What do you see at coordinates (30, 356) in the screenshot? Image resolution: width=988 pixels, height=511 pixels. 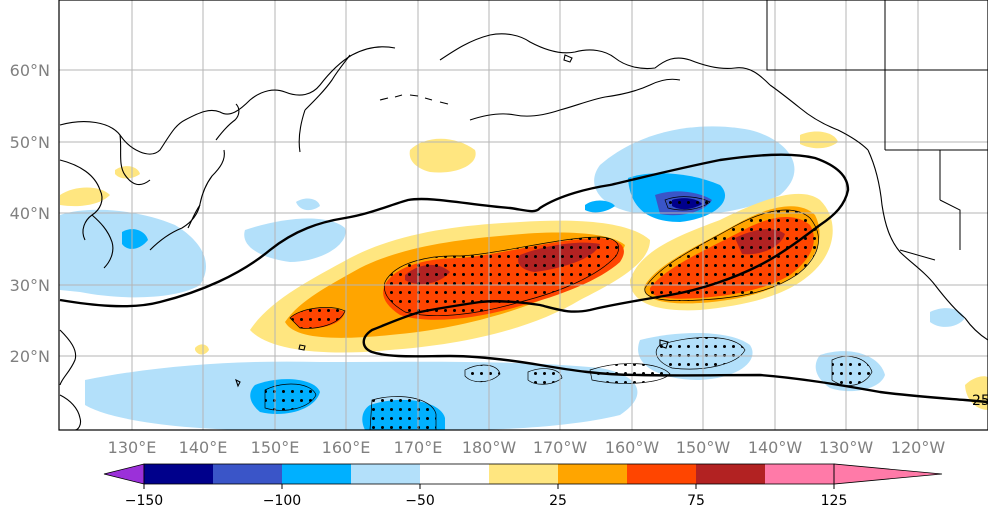 I see `lat-label: 20°N` at bounding box center [30, 356].